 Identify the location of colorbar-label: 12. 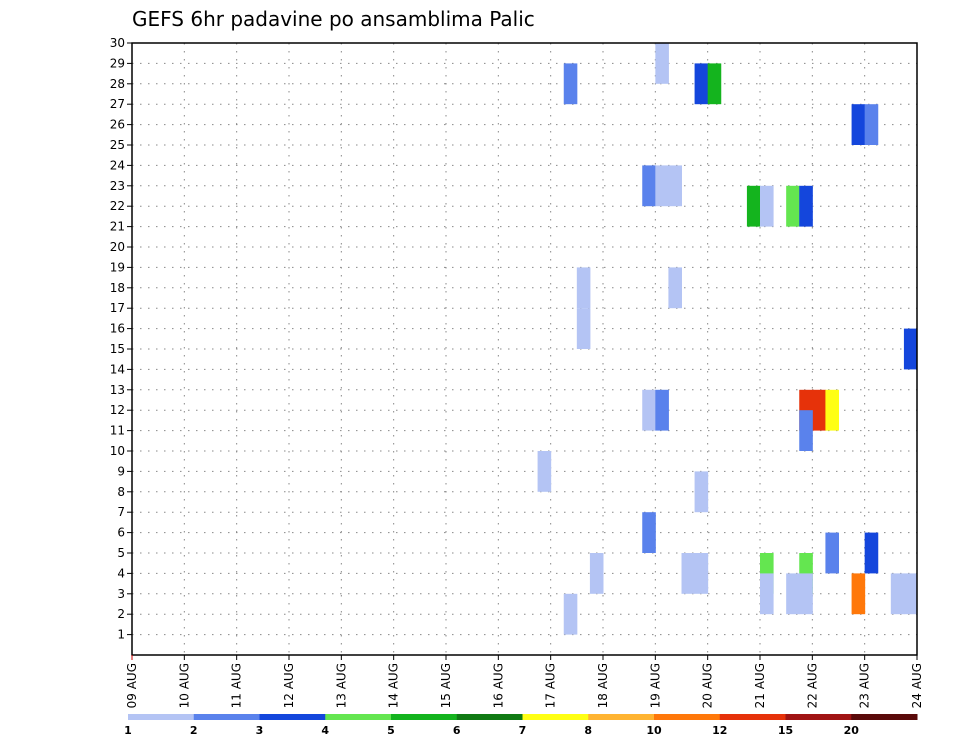
(719, 730).